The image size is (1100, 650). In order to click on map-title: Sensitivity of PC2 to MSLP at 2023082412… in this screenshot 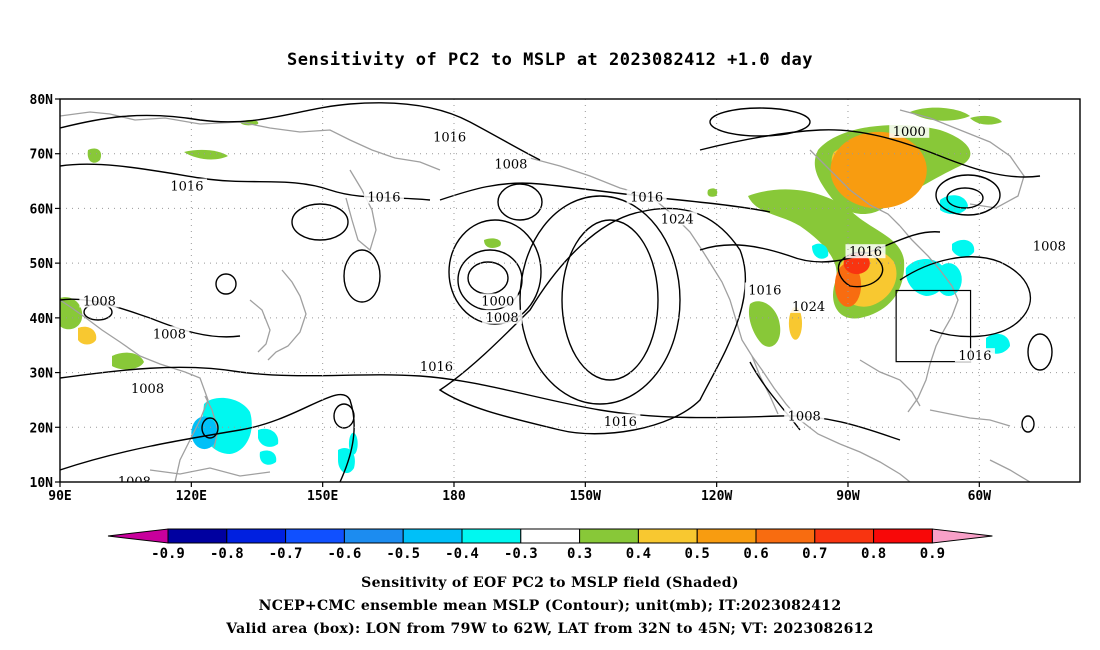, I will do `click(549, 60)`.